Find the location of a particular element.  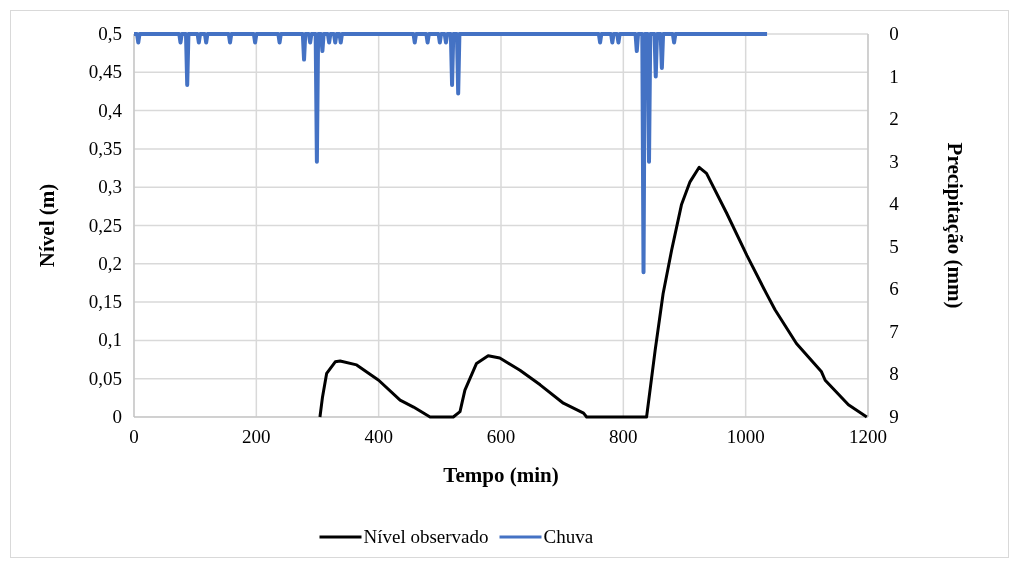

x-tick-label: 1000 is located at coordinates (745, 436).